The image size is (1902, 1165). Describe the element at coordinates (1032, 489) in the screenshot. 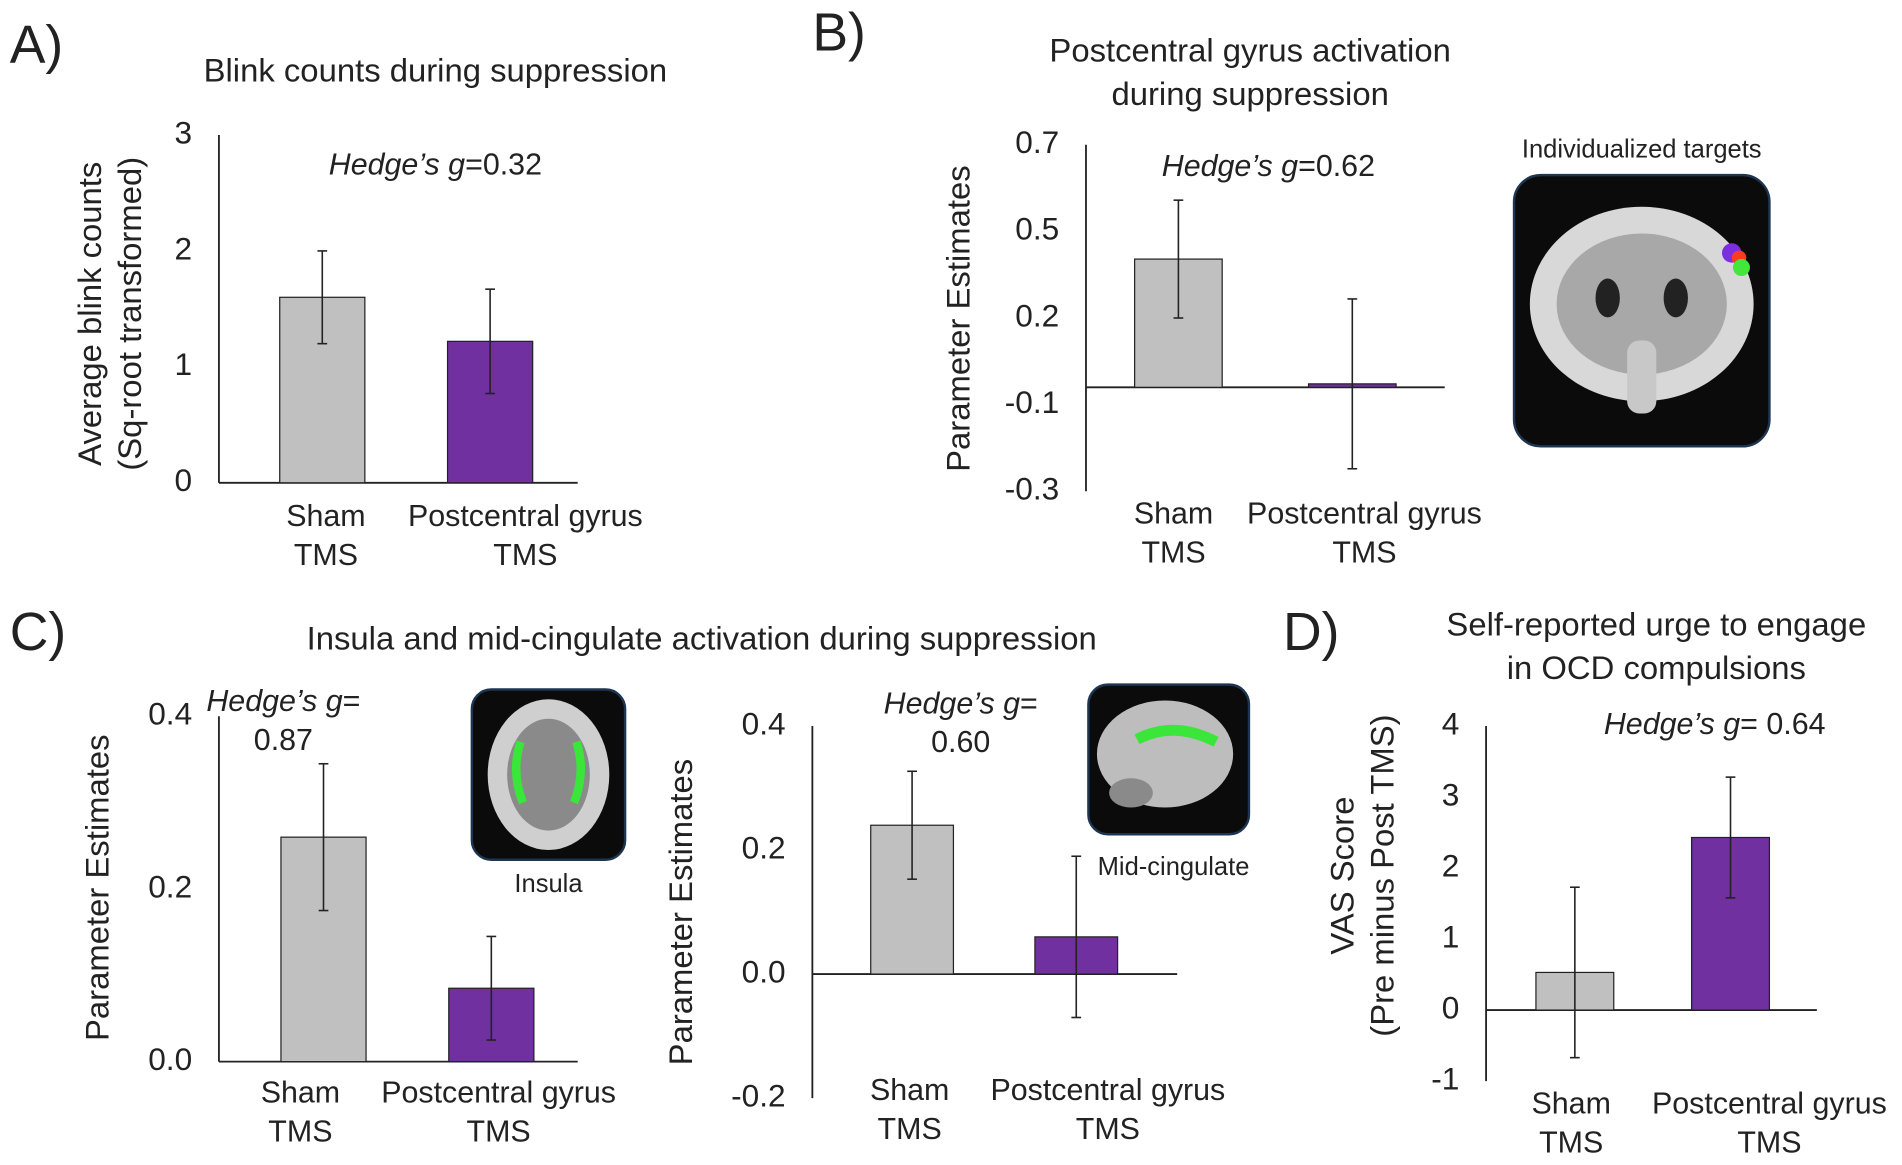

I see `y-tick-label: -0.3` at that location.